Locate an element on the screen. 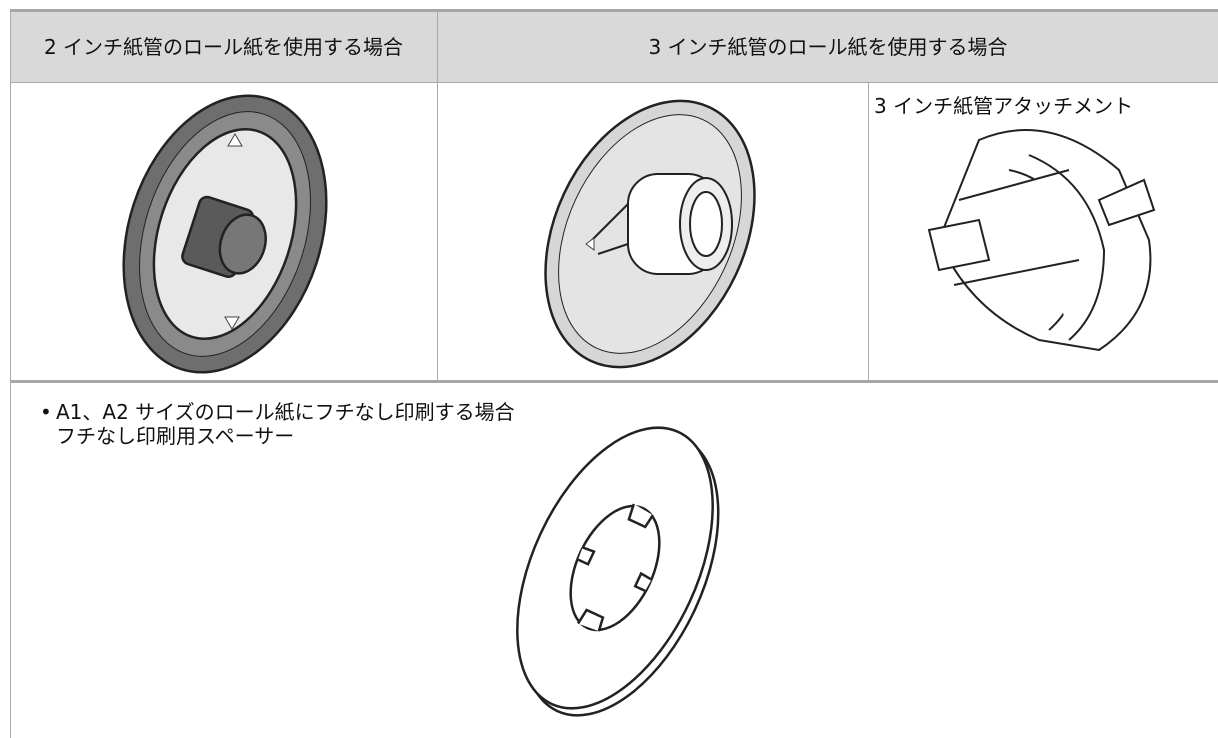 Image resolution: width=1218 pixels, height=738 pixels. header-text: 2 インチ紙管のロール紙を使用する場合 is located at coordinates (223, 47).